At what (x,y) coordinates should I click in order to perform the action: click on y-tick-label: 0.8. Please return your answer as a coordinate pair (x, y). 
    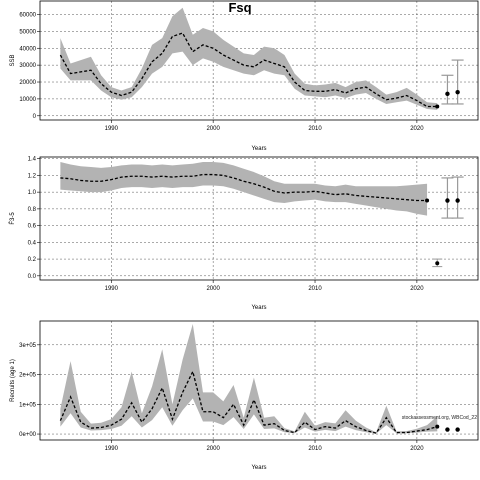
    Looking at the image, I should click on (32, 210).